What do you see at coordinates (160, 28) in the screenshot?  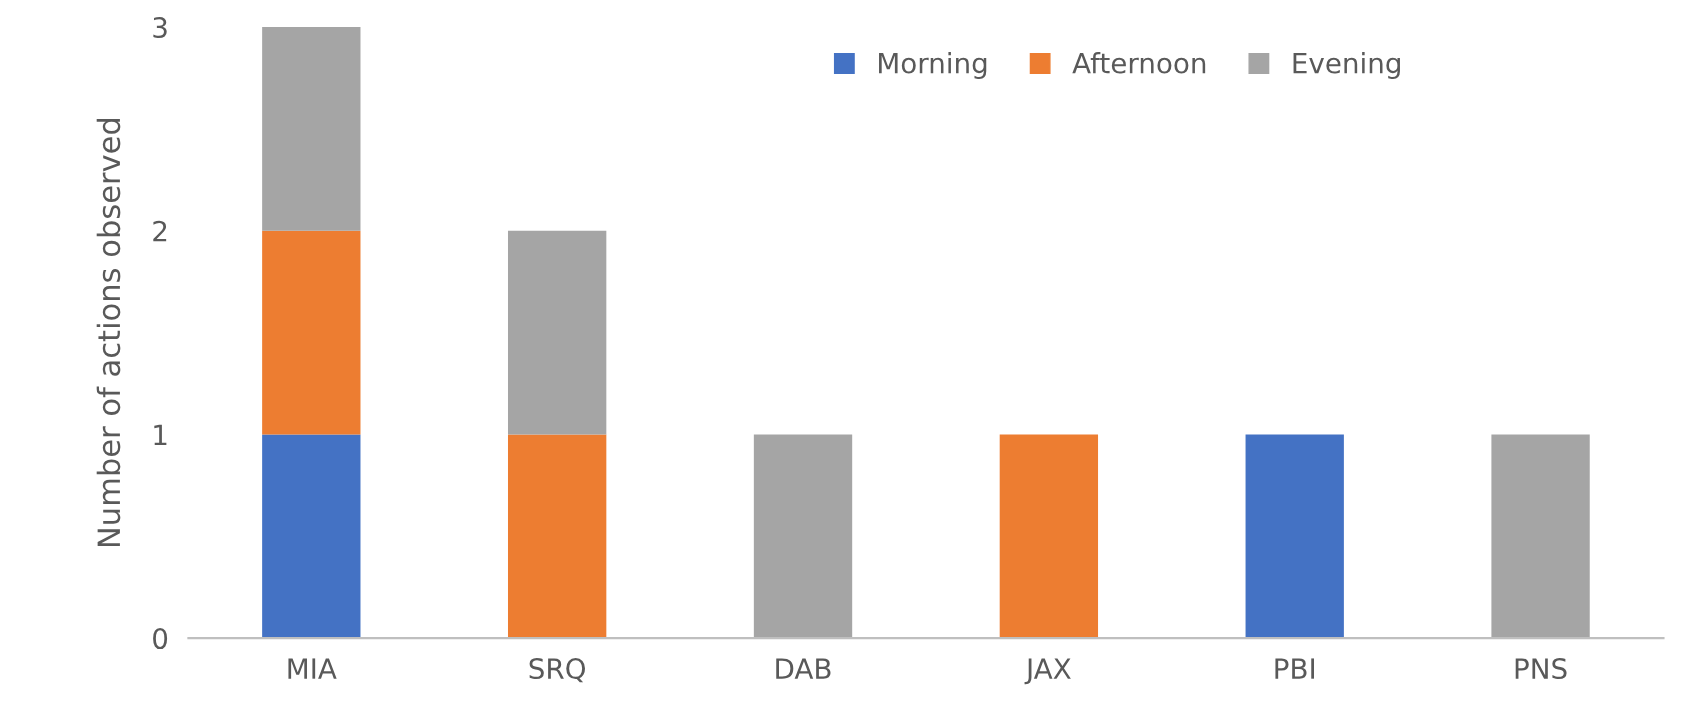 I see `y-tick-label: 3` at bounding box center [160, 28].